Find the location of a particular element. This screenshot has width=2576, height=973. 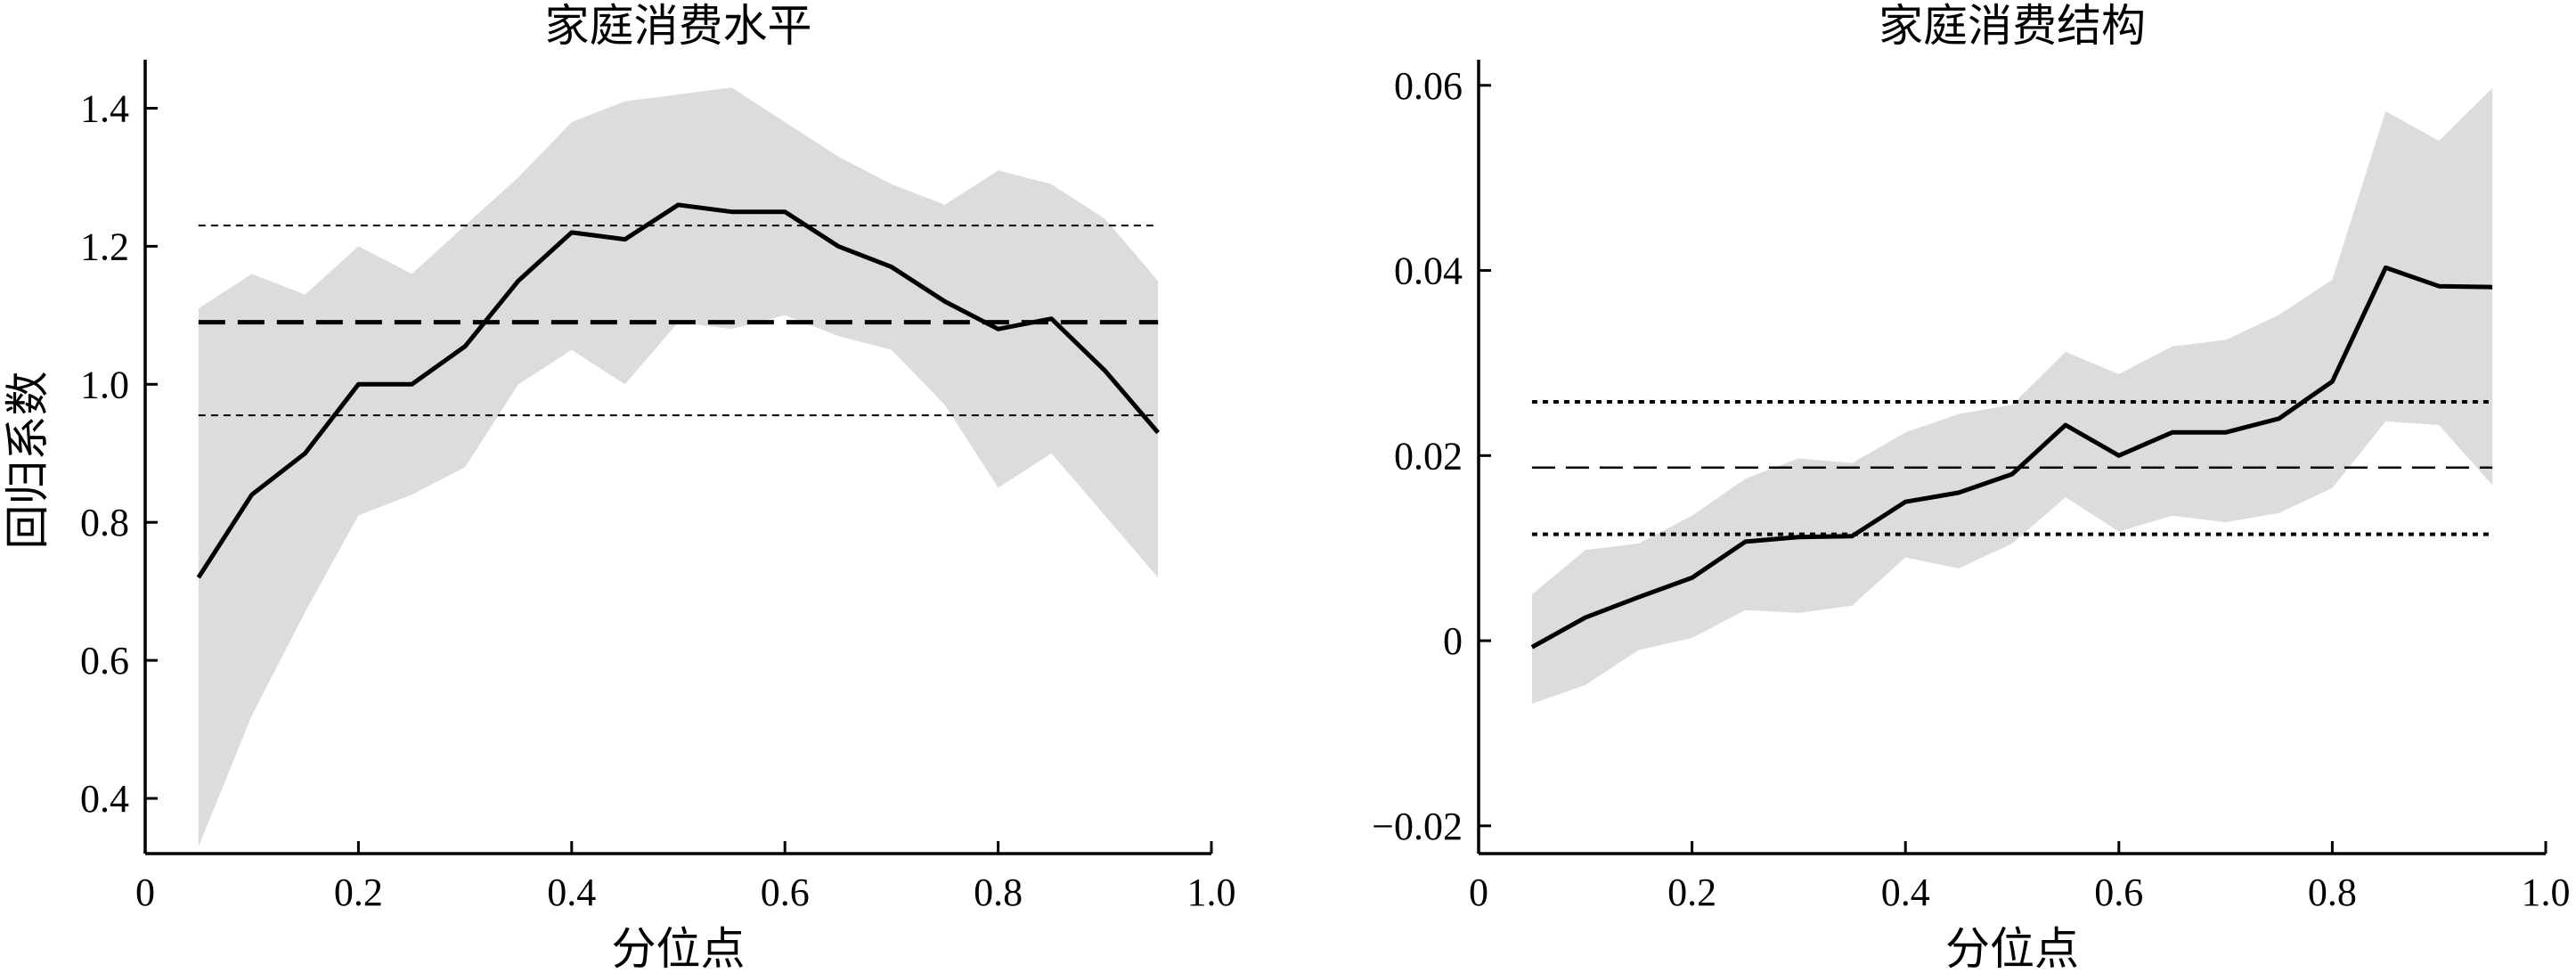

y-tick-label: 1.2 is located at coordinates (104, 246).